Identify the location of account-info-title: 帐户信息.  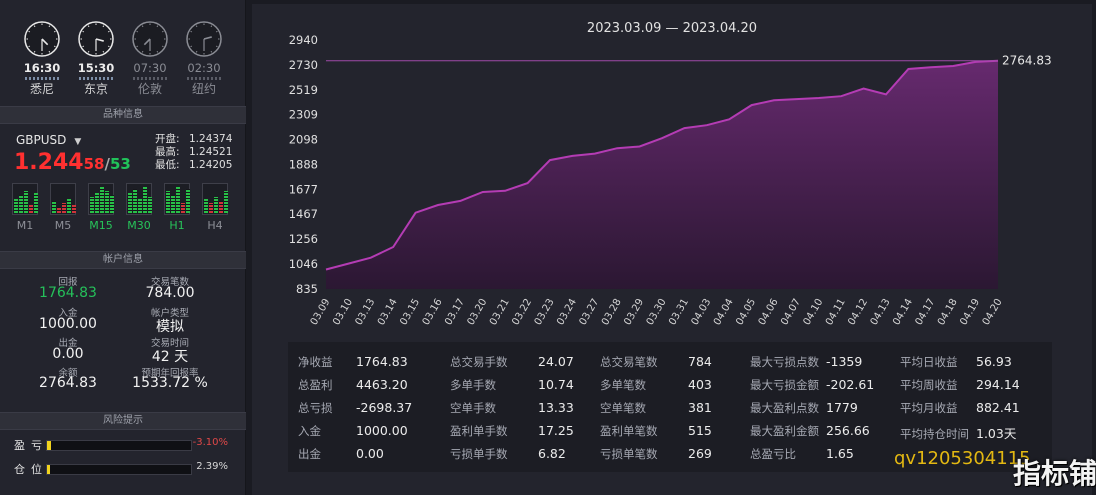
(123, 259).